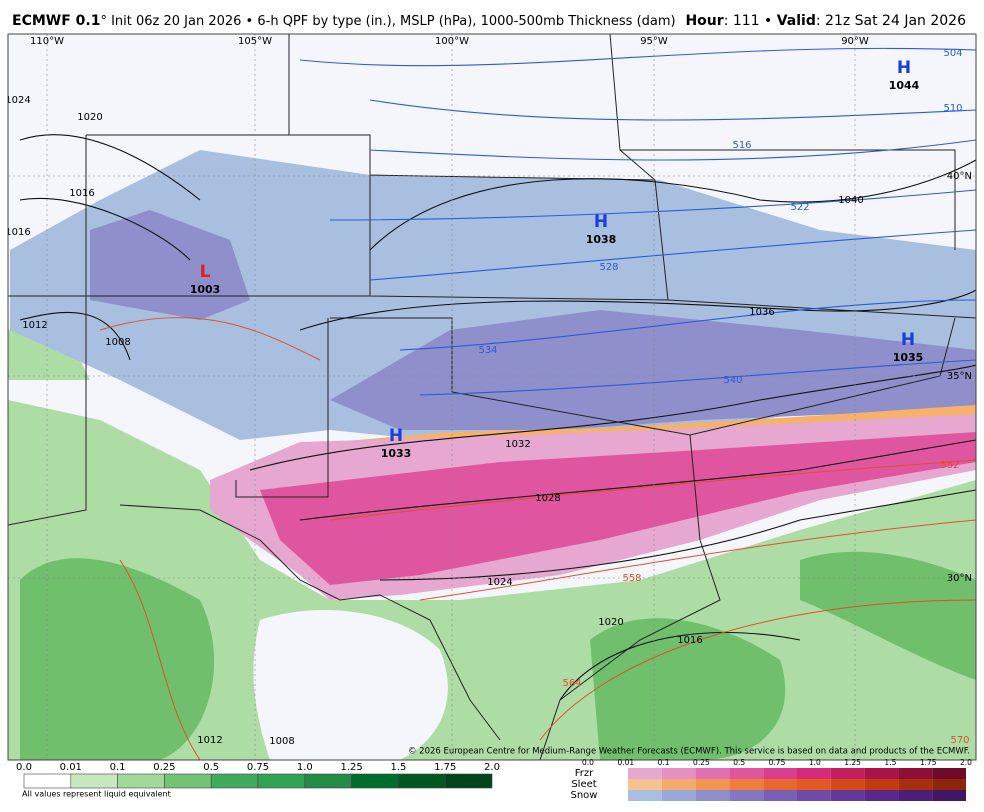  I want to click on hour-label: Hour, so click(704, 21).